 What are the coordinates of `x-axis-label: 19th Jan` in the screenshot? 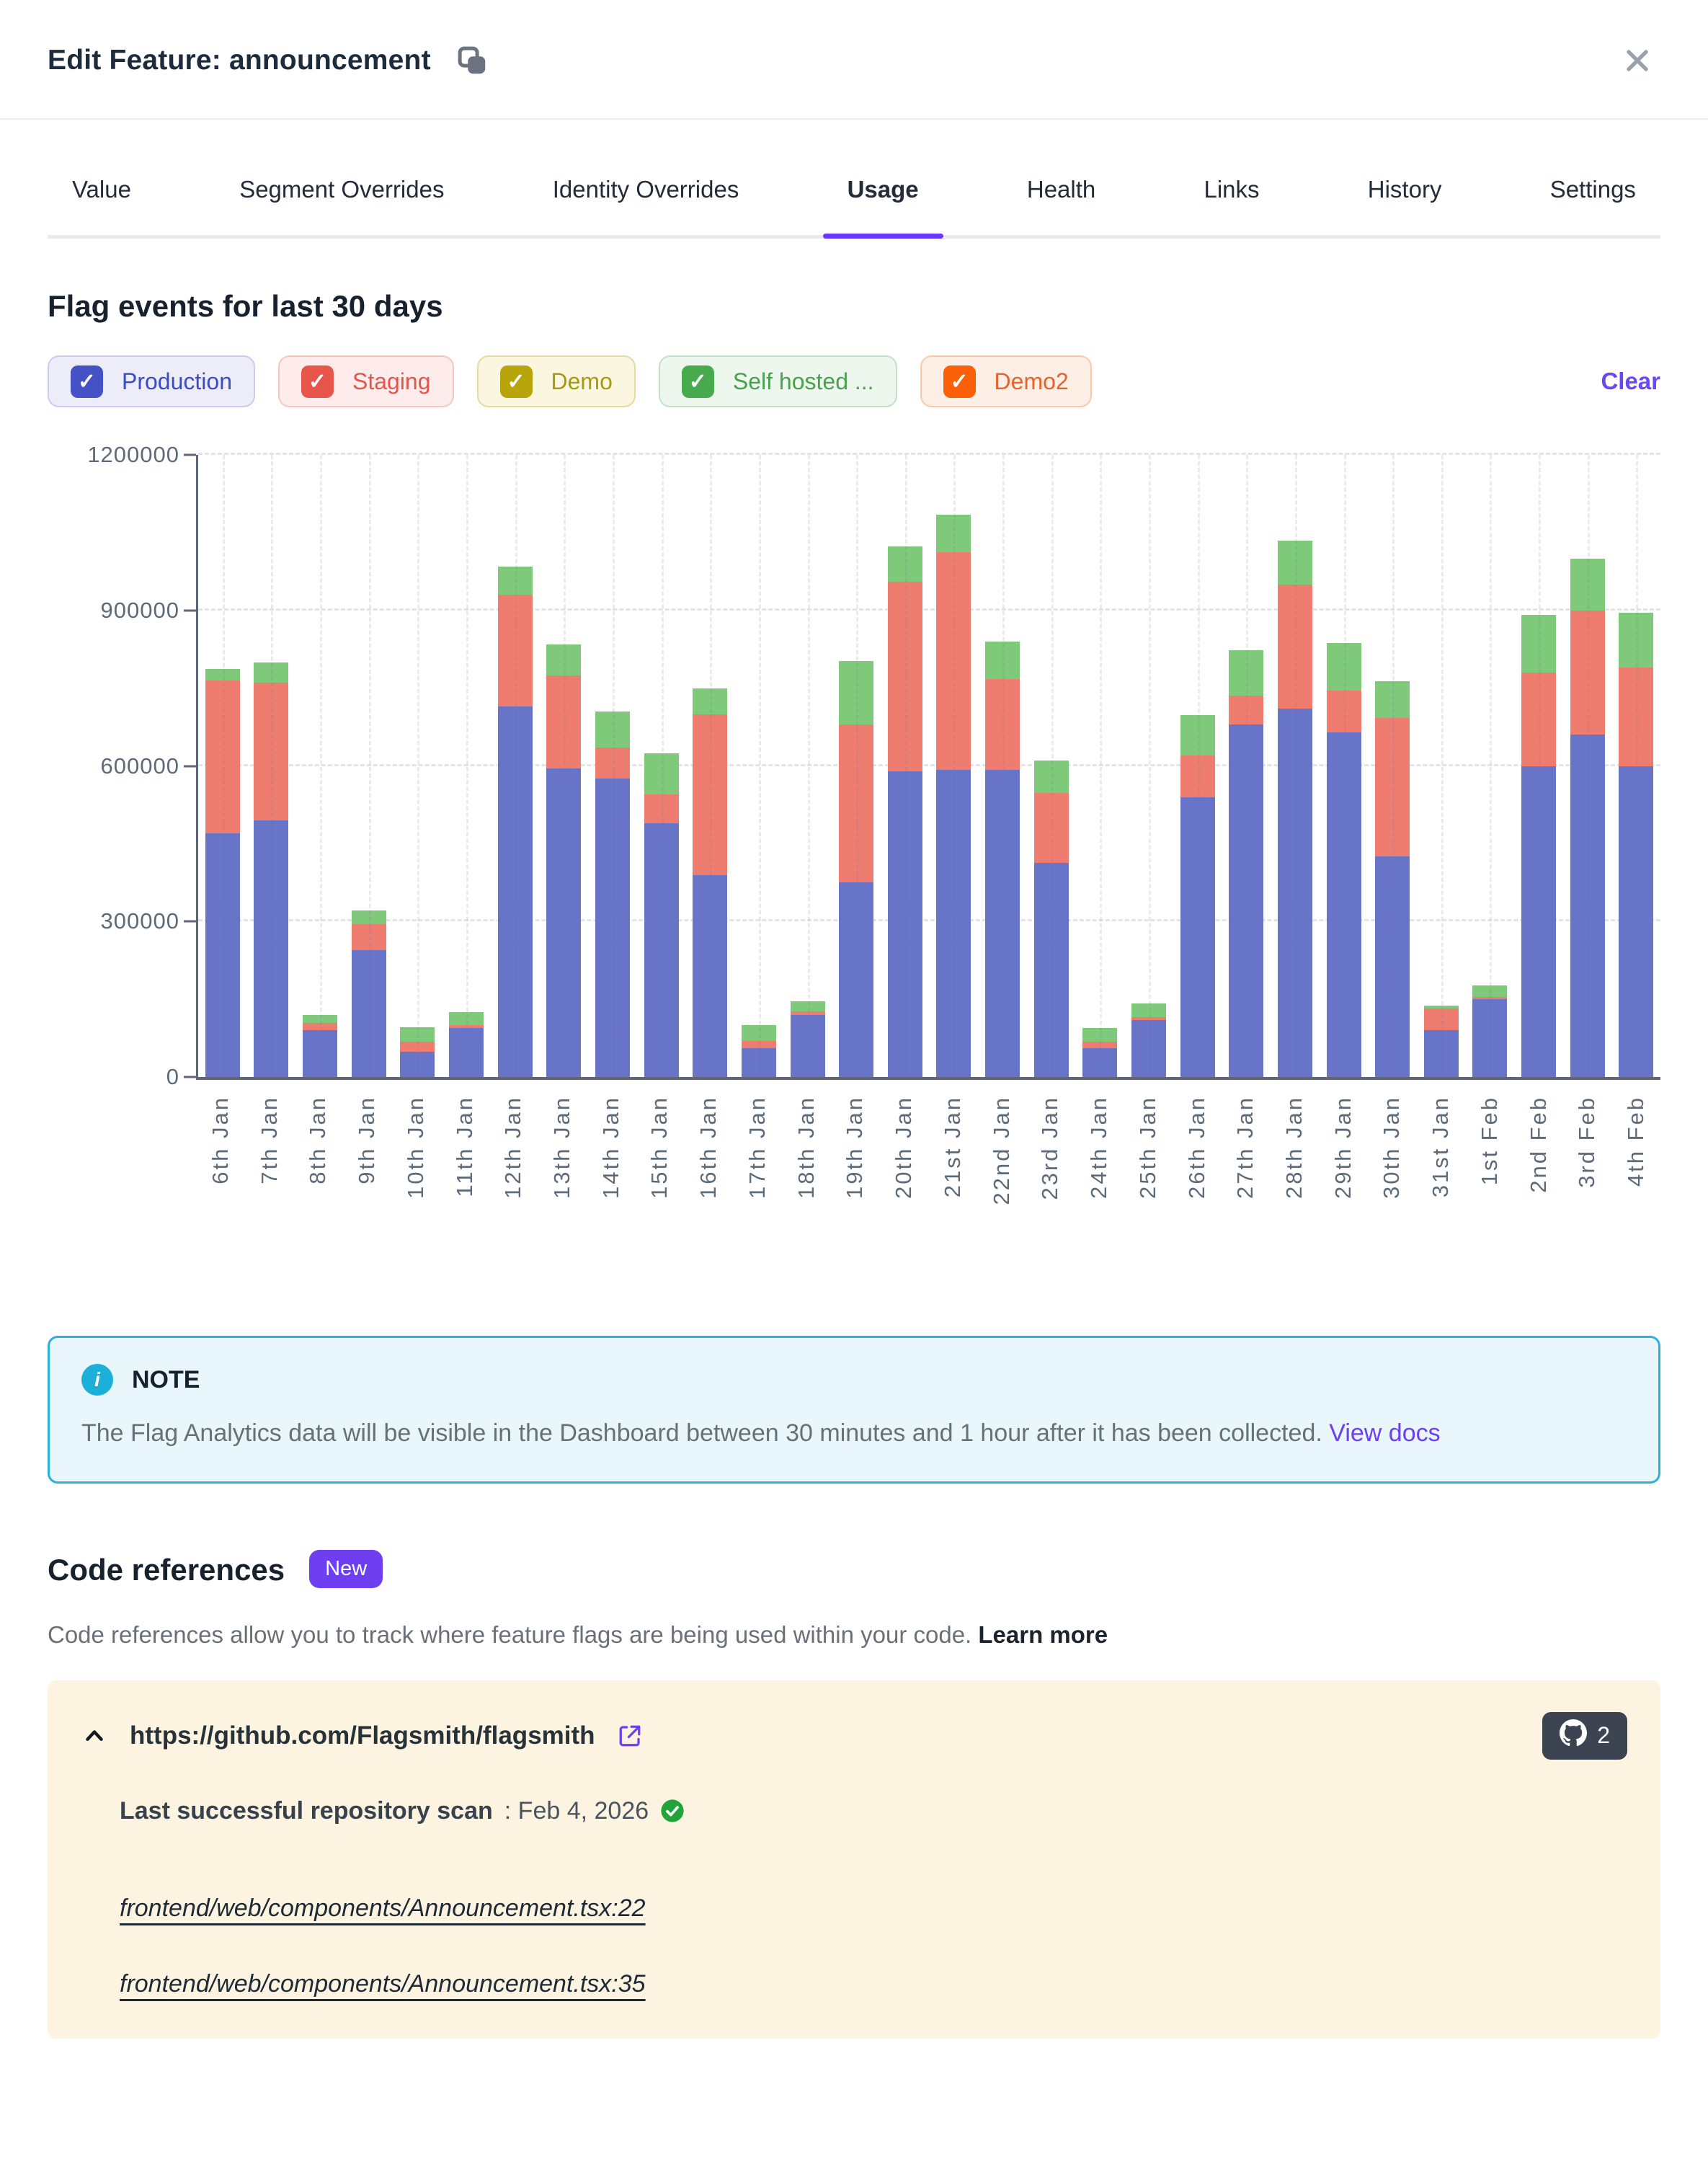 It's located at (855, 1147).